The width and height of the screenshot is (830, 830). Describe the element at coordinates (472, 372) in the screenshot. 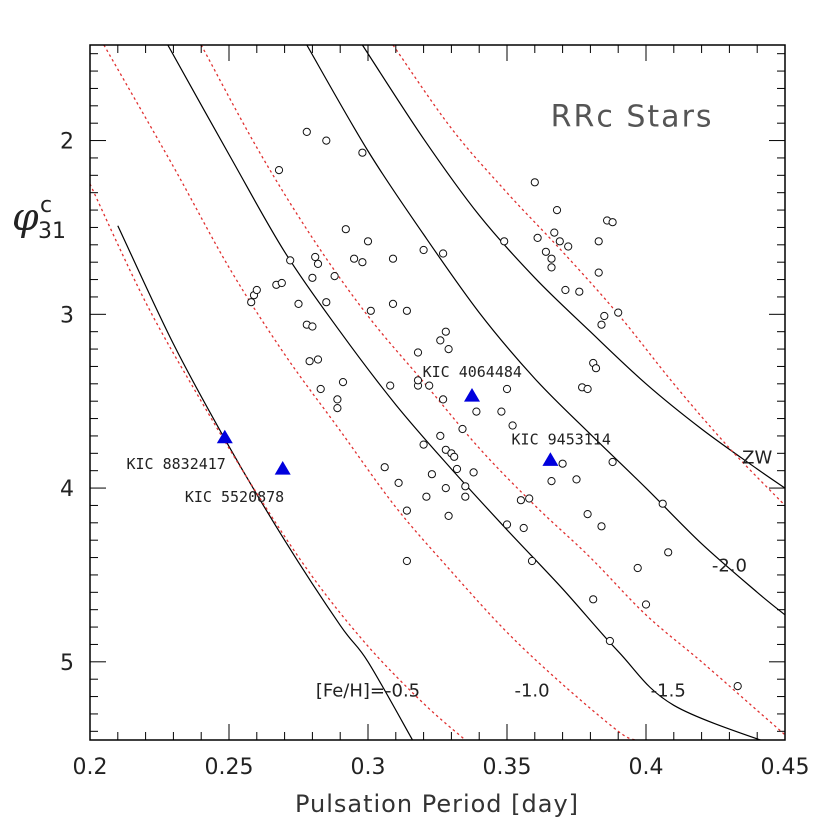

I see `kic-label: KIC 4064484` at that location.